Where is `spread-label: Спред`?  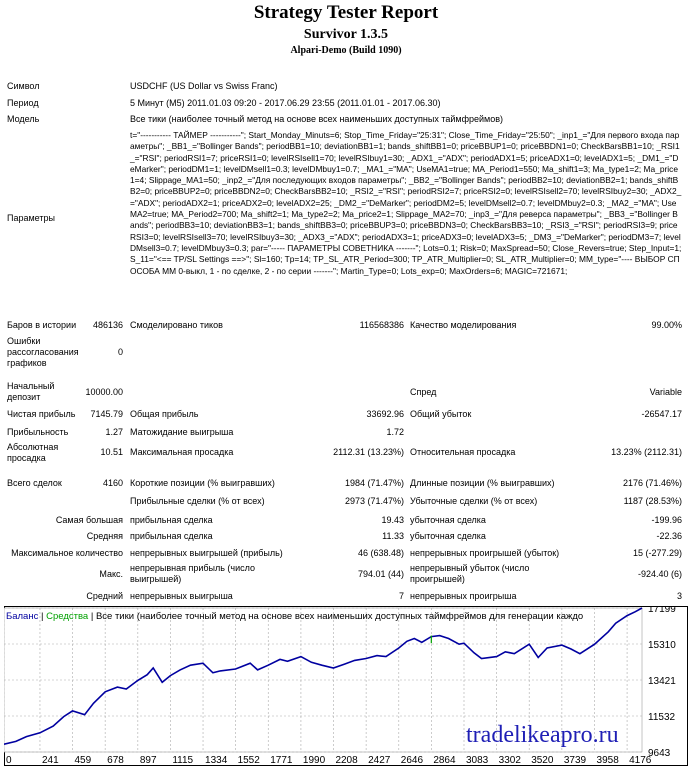 spread-label: Спред is located at coordinates (423, 392).